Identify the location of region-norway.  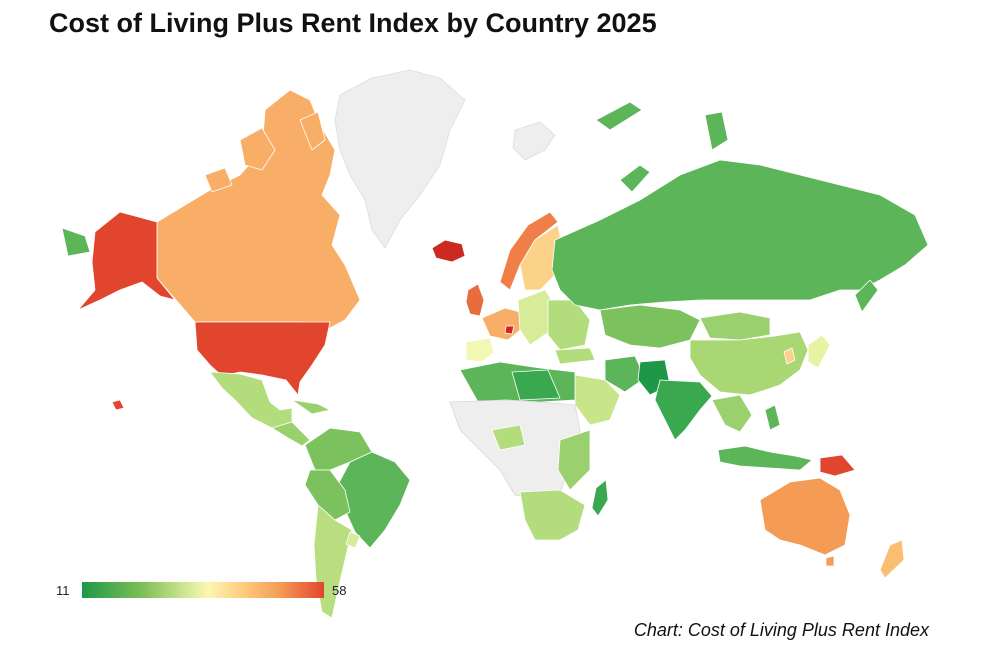
(529, 251).